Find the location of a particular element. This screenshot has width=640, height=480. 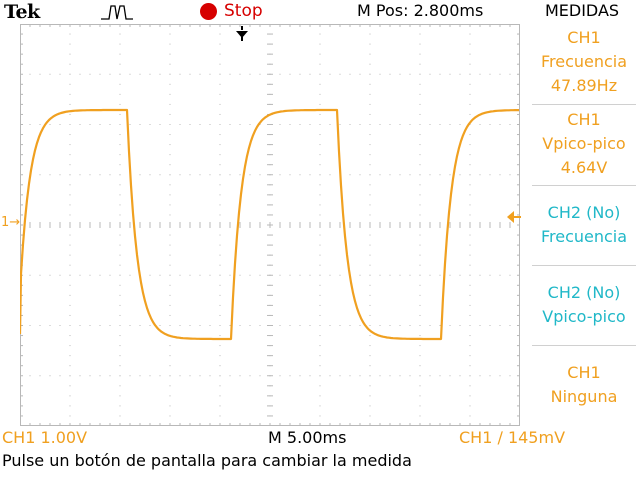

measurement-slot-4: CH2 (No) Vpico-pico is located at coordinates (584, 305).